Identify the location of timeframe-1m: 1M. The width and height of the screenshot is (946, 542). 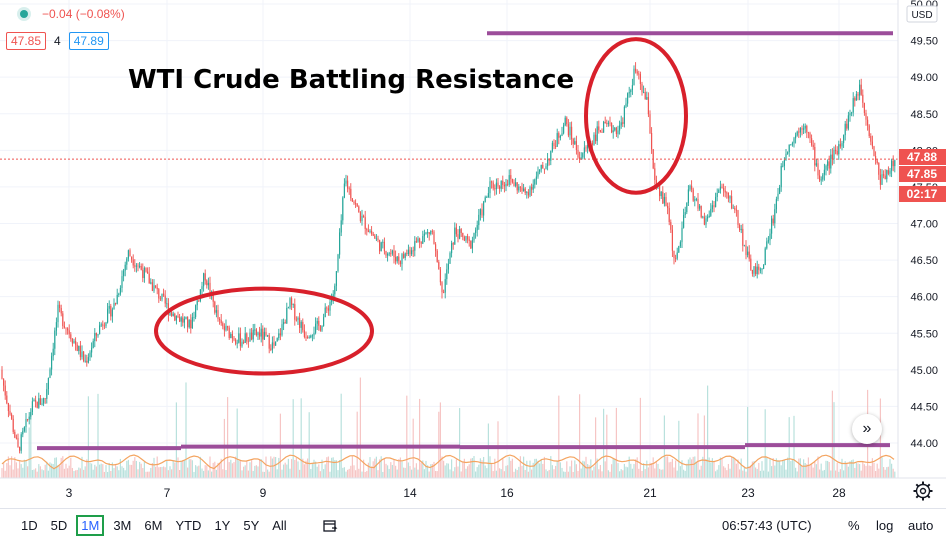
(90, 525).